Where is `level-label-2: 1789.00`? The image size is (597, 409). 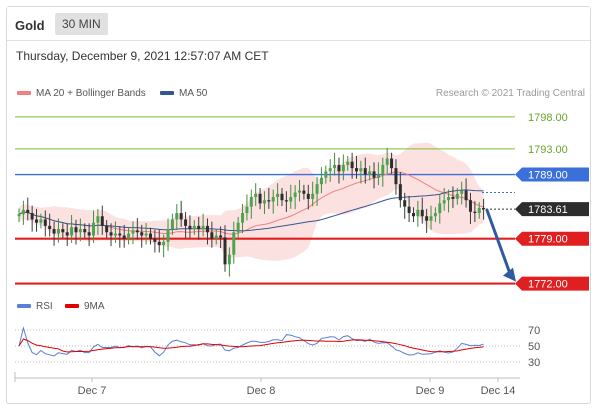
level-label-2: 1789.00 is located at coordinates (548, 176).